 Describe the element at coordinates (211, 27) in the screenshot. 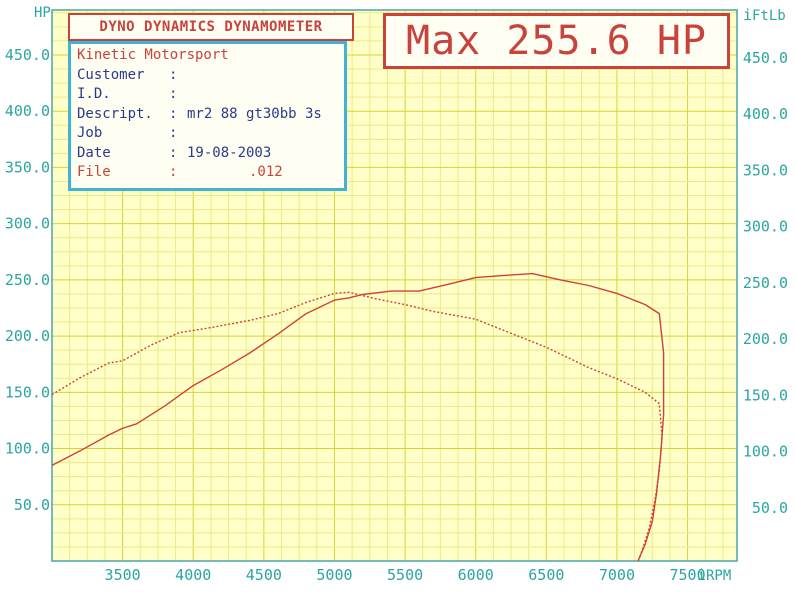

I see `chart-title: DYNO DYNAMICS DYNAMOMETER` at that location.